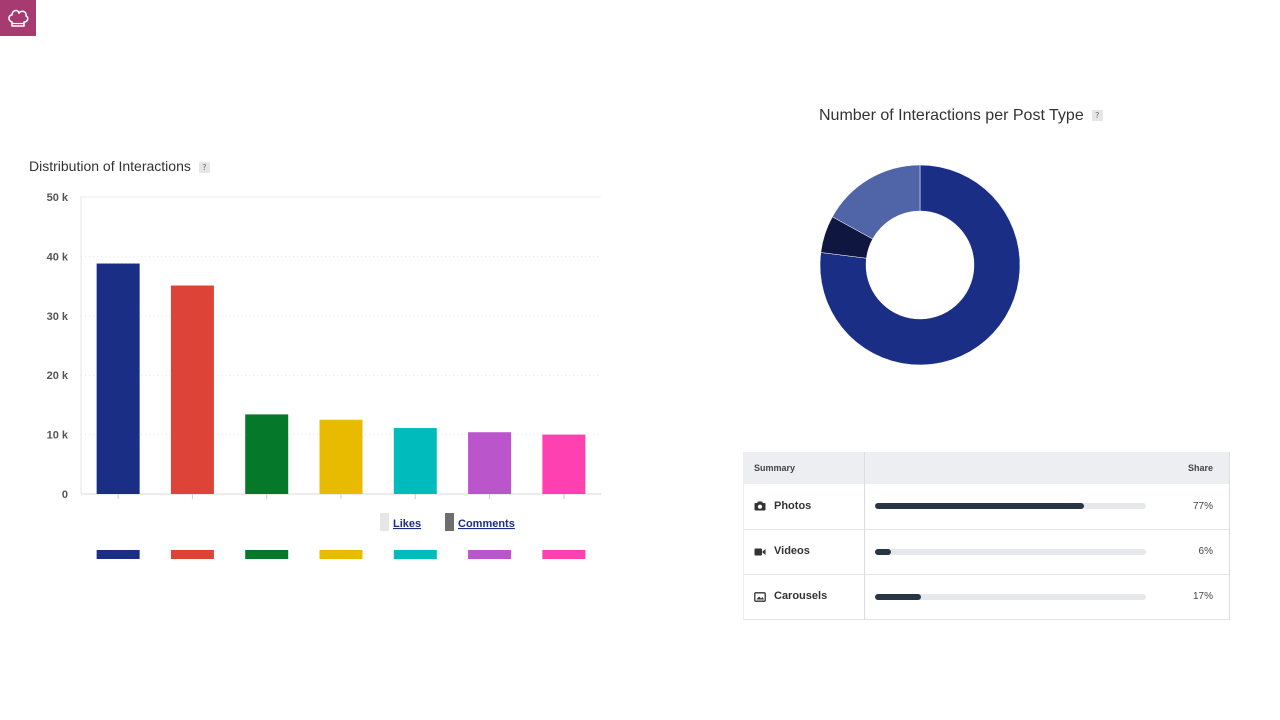 This screenshot has height=720, width=1280. I want to click on share-value: 17%, so click(1192, 596).